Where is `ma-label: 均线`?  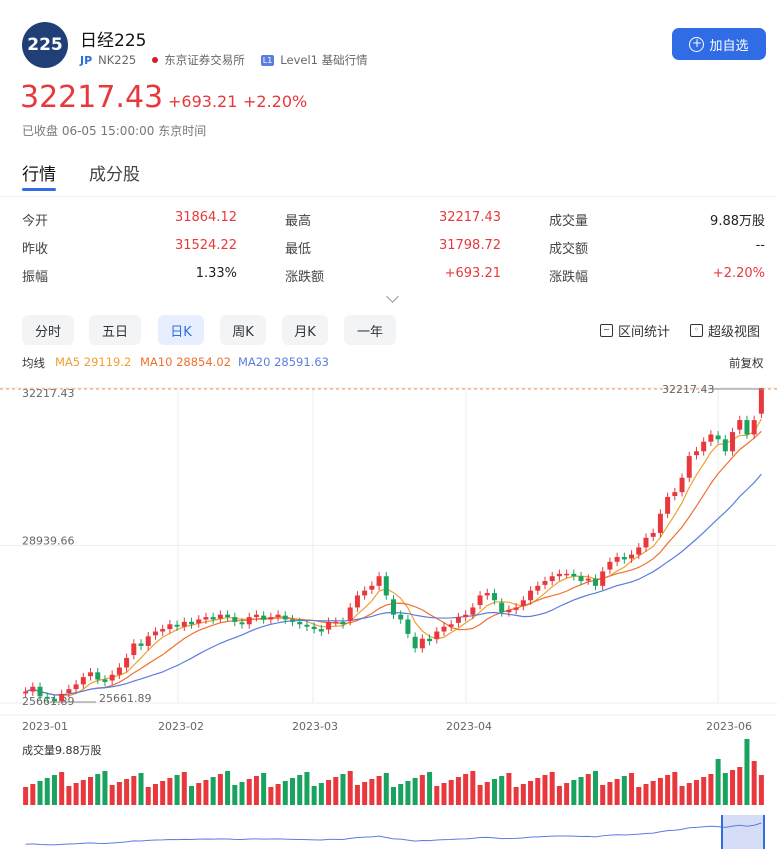 ma-label: 均线 is located at coordinates (33, 363).